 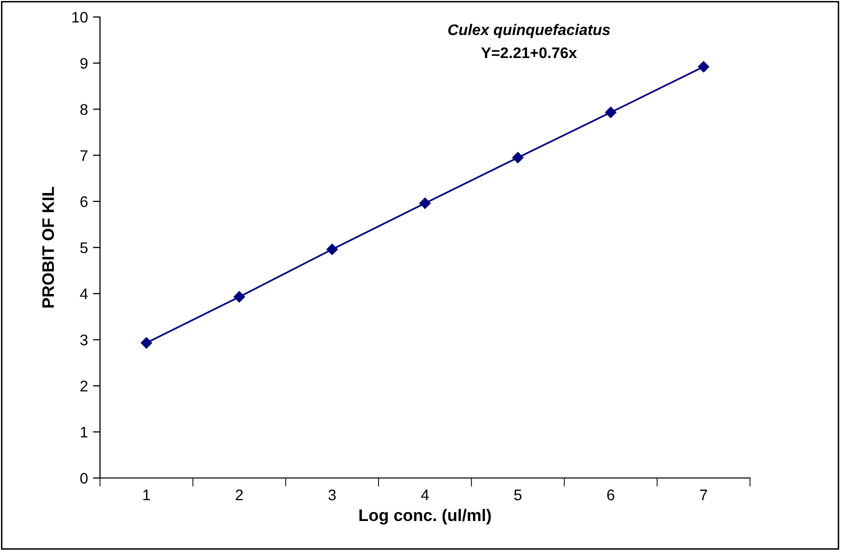 What do you see at coordinates (704, 495) in the screenshot?
I see `x-tick-label: 7` at bounding box center [704, 495].